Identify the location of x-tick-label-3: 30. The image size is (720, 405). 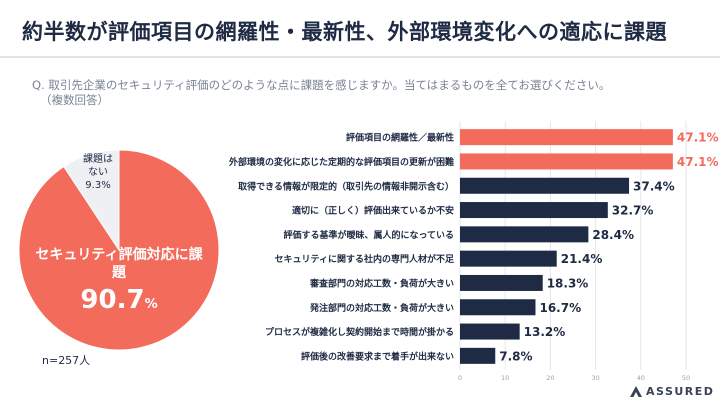
(595, 378).